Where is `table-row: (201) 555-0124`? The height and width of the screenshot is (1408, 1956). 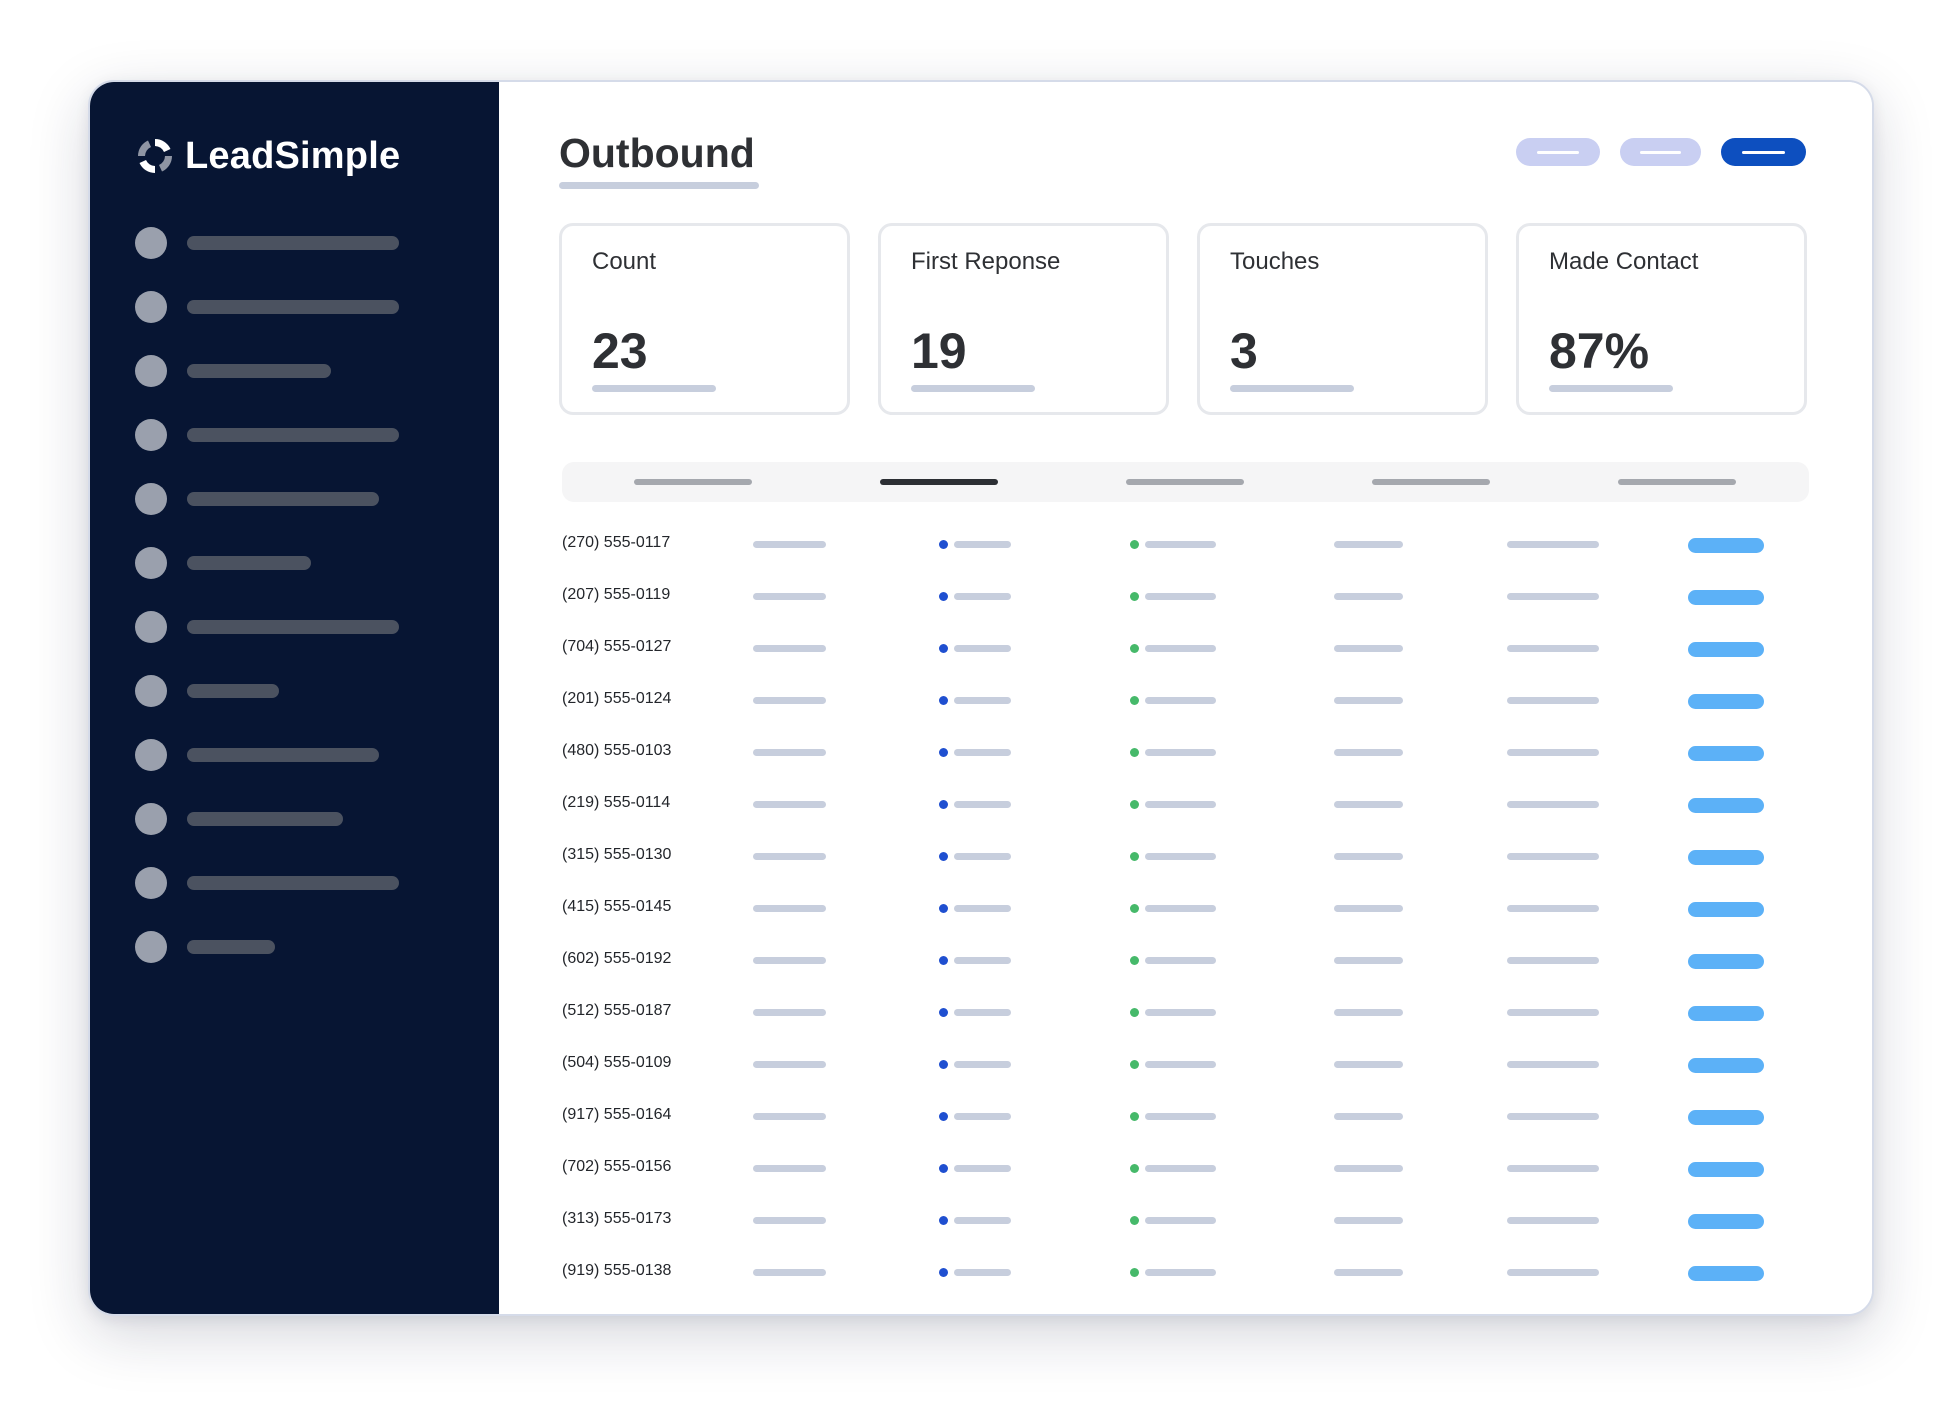 table-row: (201) 555-0124 is located at coordinates (1185, 700).